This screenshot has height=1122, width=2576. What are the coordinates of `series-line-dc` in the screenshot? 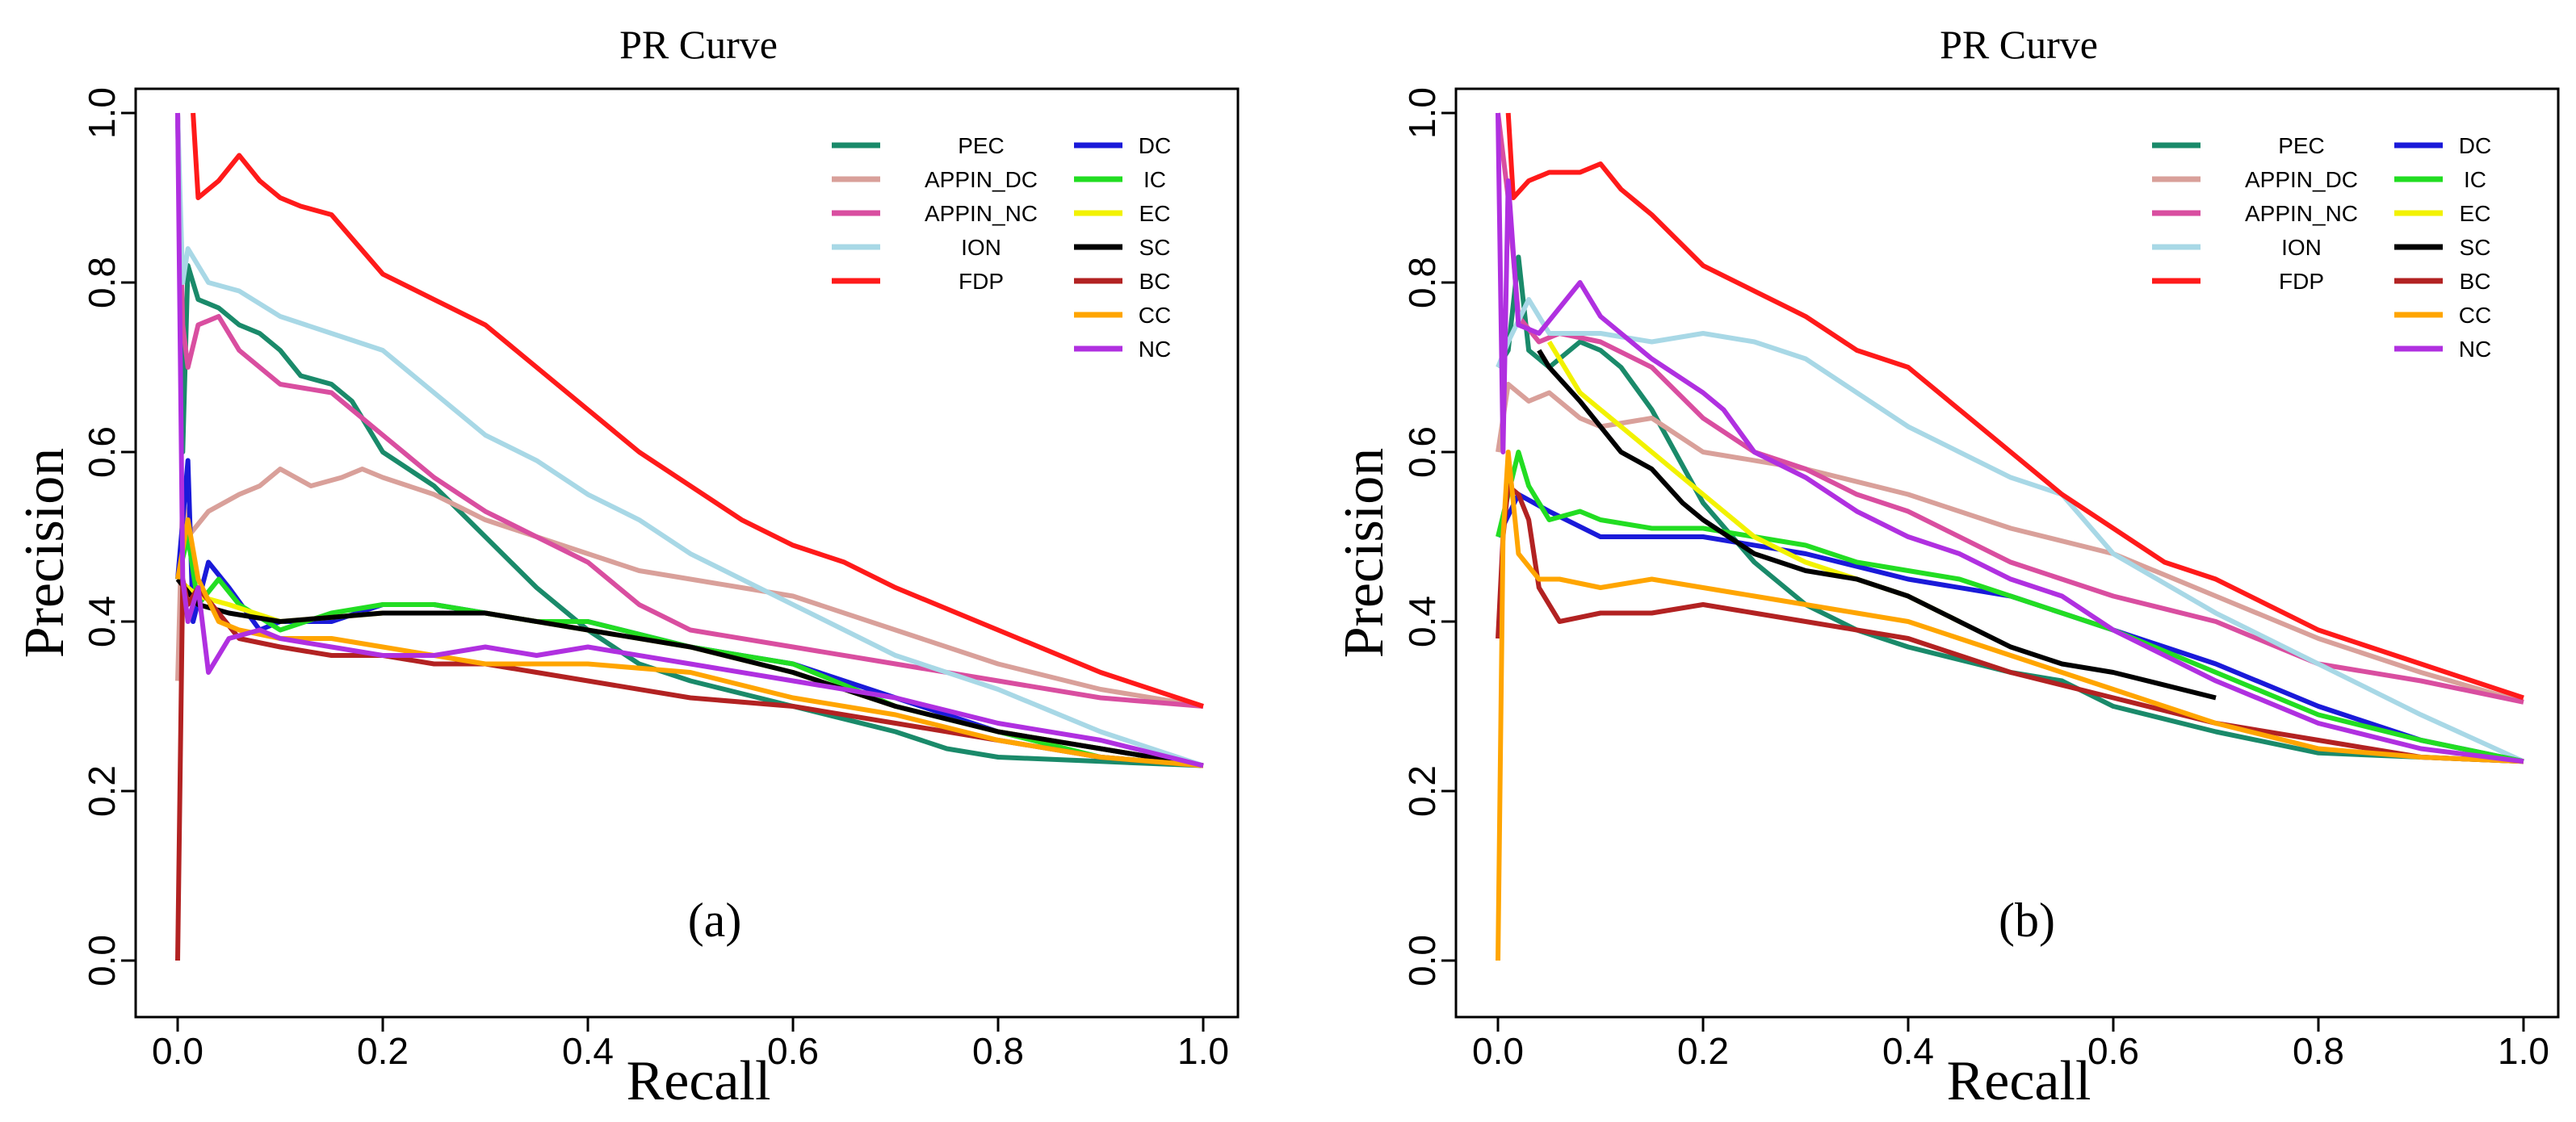 It's located at (2010, 628).